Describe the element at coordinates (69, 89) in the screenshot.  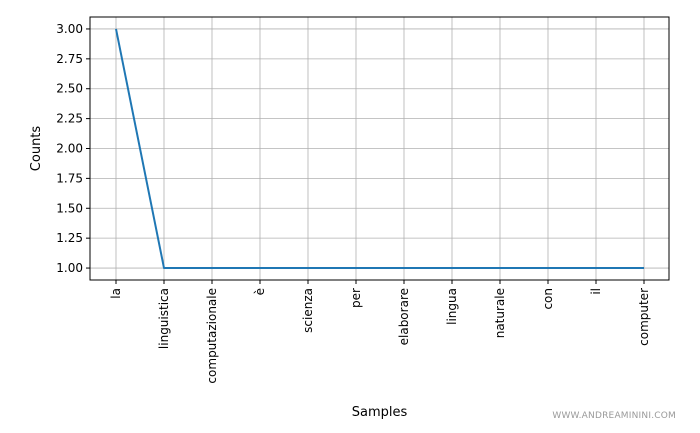
I see `y-tick-label: 2.50` at that location.